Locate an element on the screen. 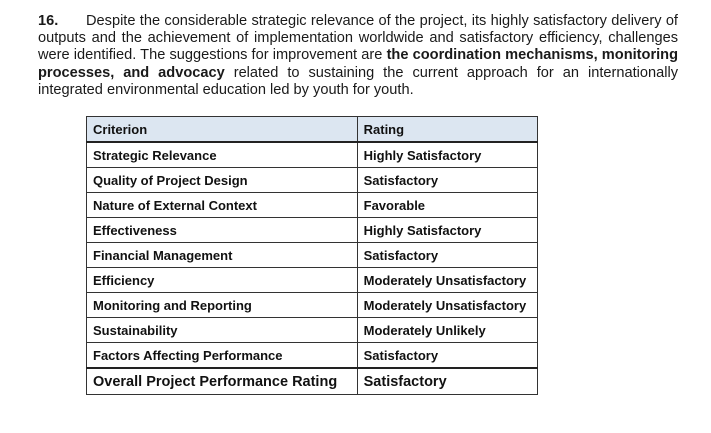 The height and width of the screenshot is (433, 711). criterion-cell: Quality of Project Design is located at coordinates (222, 180).